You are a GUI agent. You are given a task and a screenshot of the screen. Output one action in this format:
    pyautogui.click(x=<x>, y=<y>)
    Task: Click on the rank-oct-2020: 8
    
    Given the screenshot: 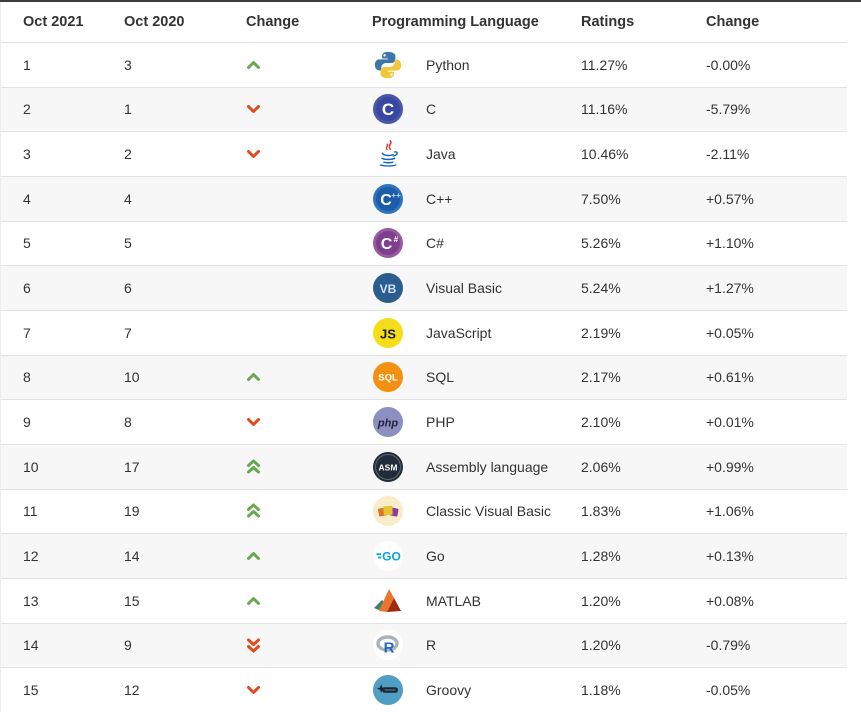 What is the action you would take?
    pyautogui.click(x=128, y=422)
    